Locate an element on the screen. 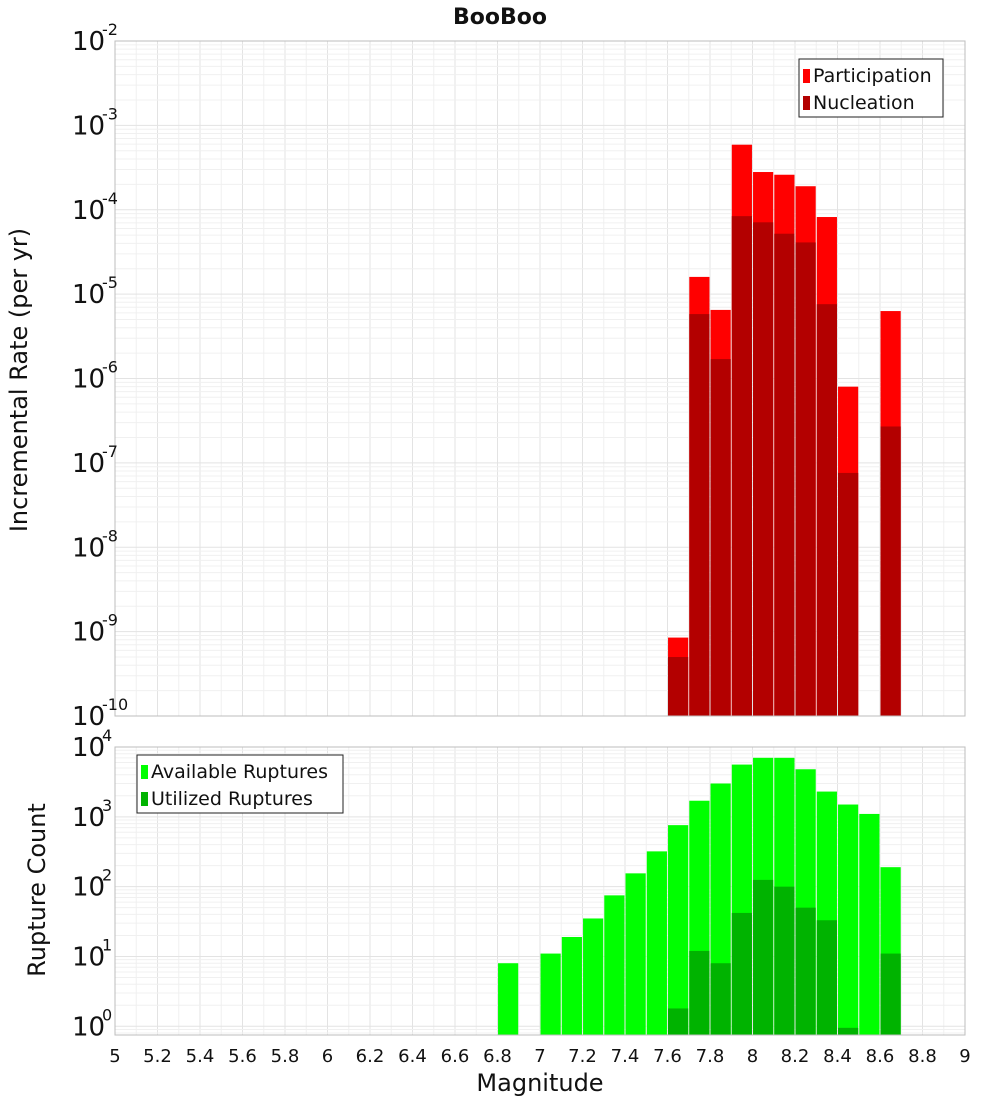 The image size is (1000, 1100). bottom-legend: Available Ruptures Utilized Ruptures is located at coordinates (240, 784).